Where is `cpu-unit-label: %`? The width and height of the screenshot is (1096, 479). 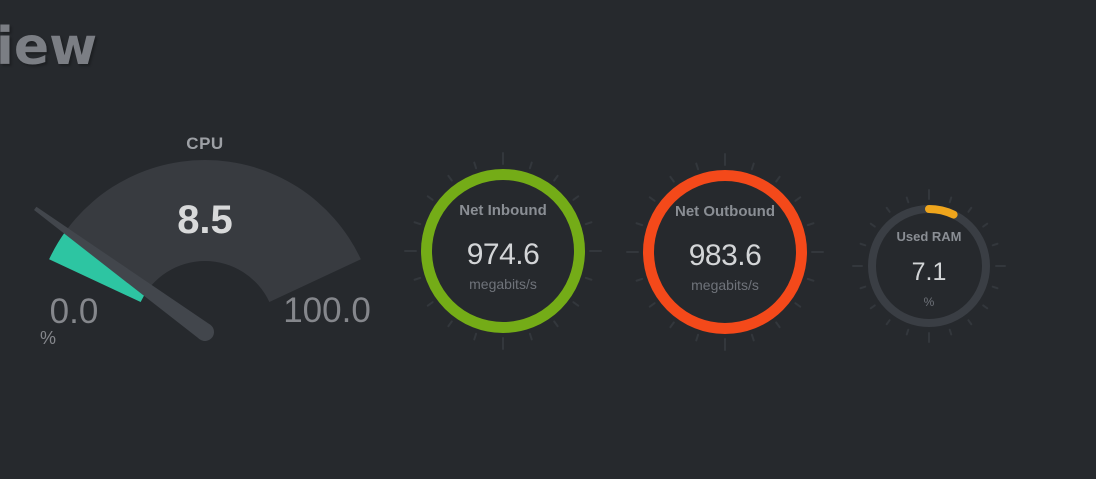
cpu-unit-label: % is located at coordinates (47, 338).